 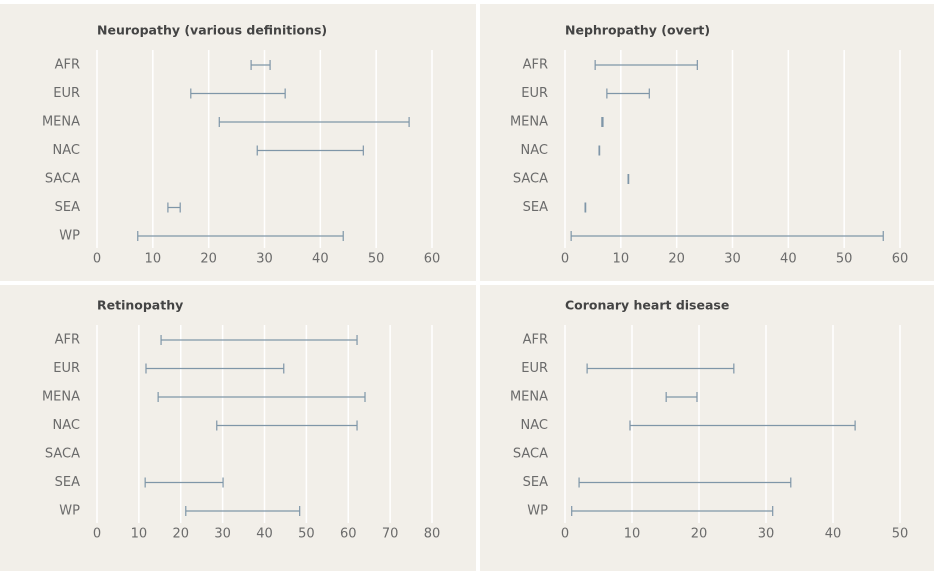 What do you see at coordinates (432, 534) in the screenshot?
I see `x-tick-label: 80` at bounding box center [432, 534].